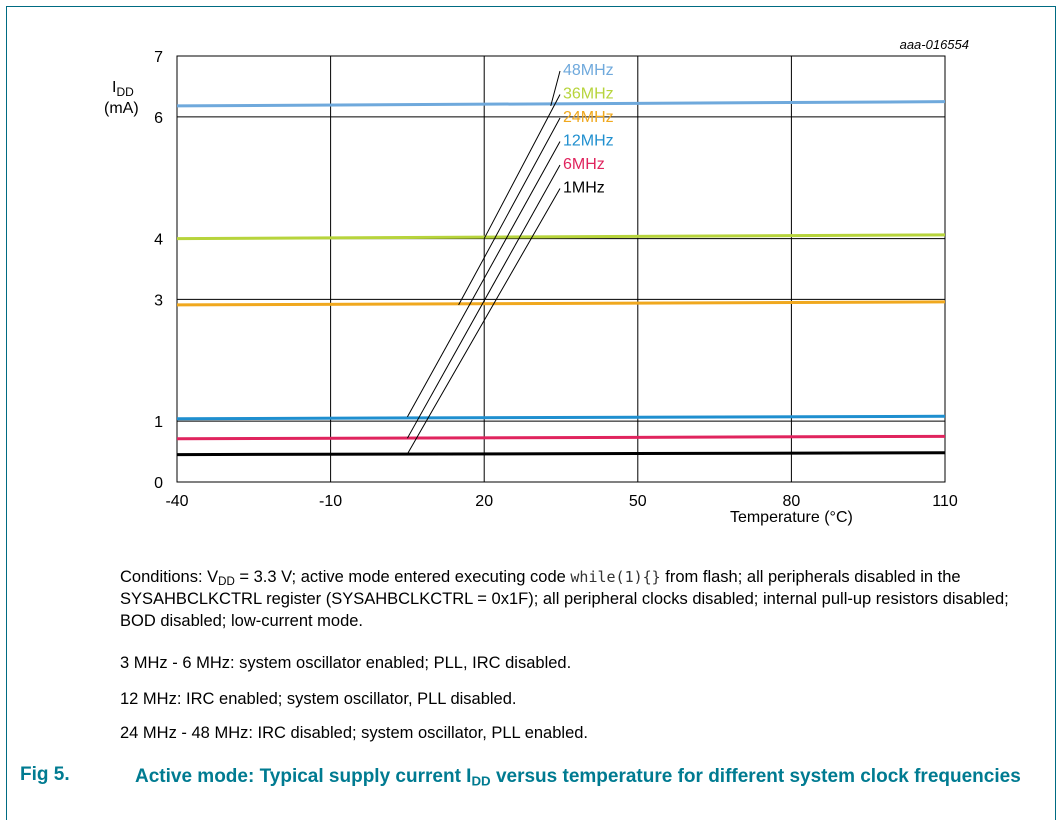 The width and height of the screenshot is (1063, 820). What do you see at coordinates (588, 94) in the screenshot?
I see `series-label: 36MHz` at bounding box center [588, 94].